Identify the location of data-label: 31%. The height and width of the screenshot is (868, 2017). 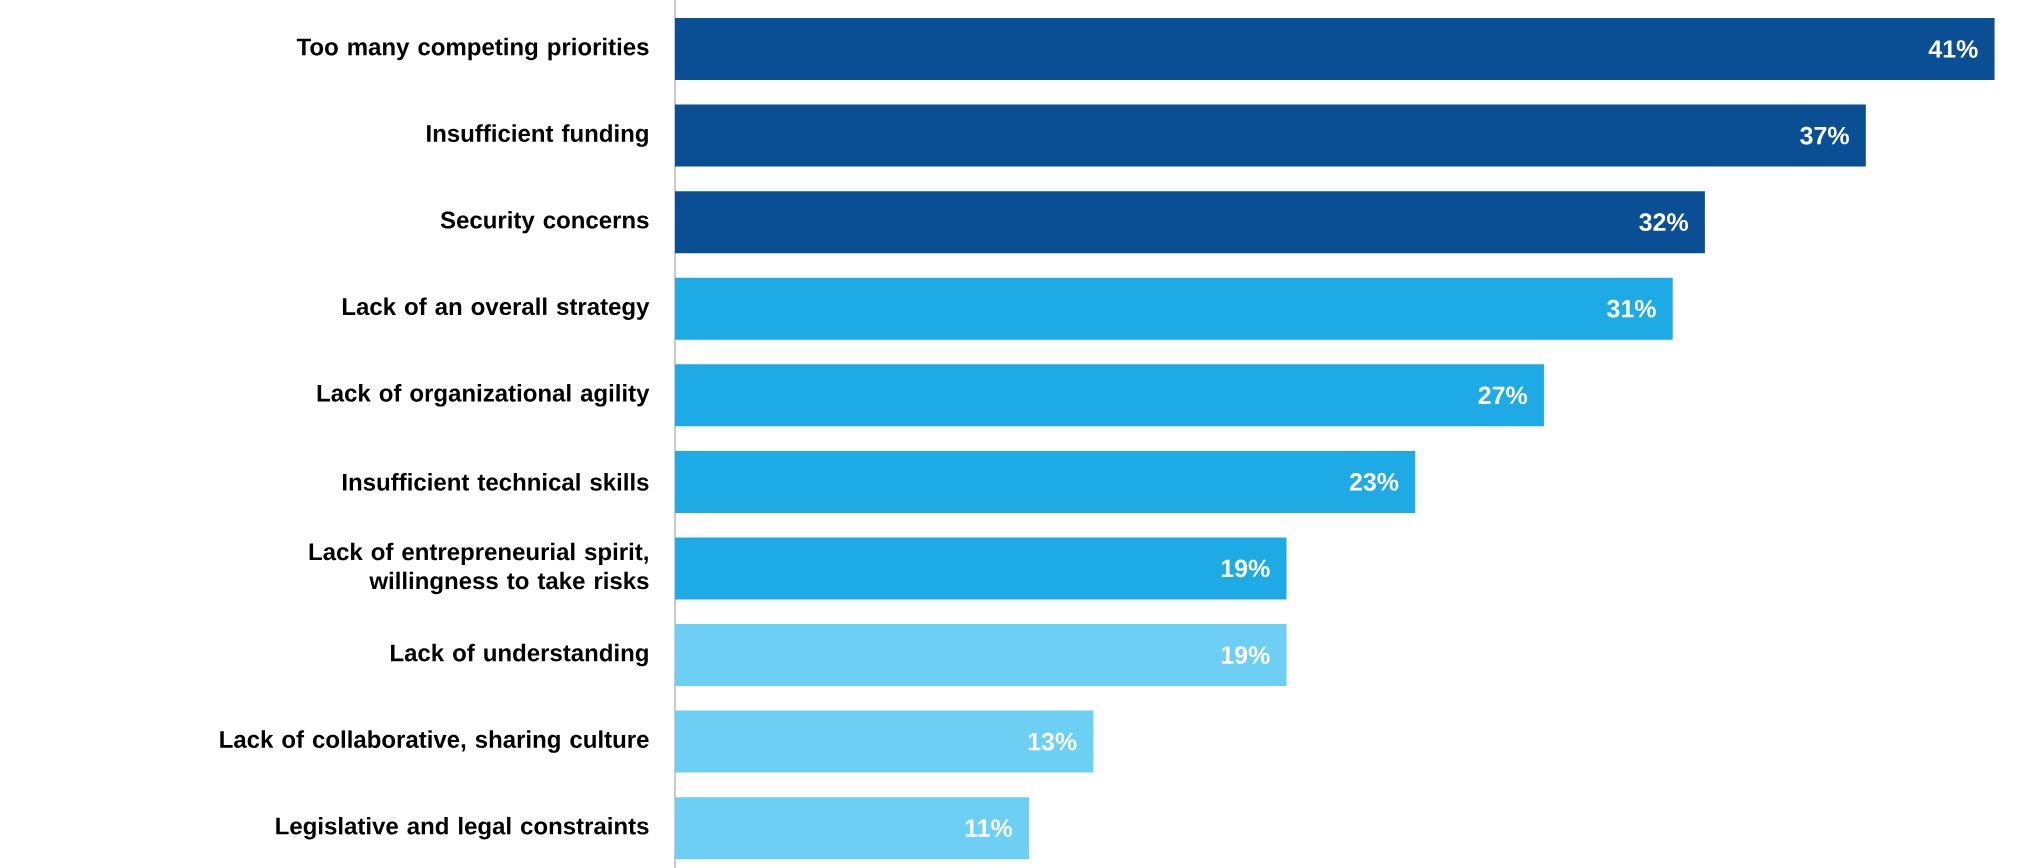
(1631, 308).